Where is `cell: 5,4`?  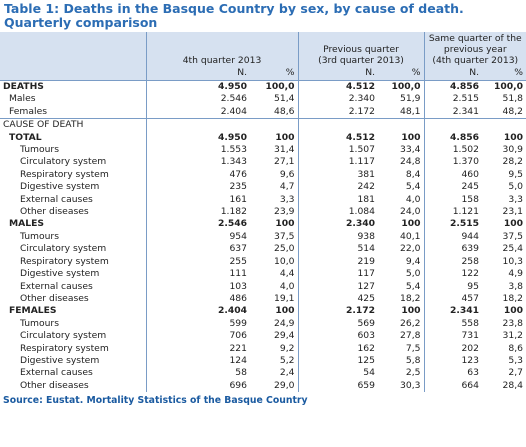
cell: 5,4 is located at coordinates (413, 187).